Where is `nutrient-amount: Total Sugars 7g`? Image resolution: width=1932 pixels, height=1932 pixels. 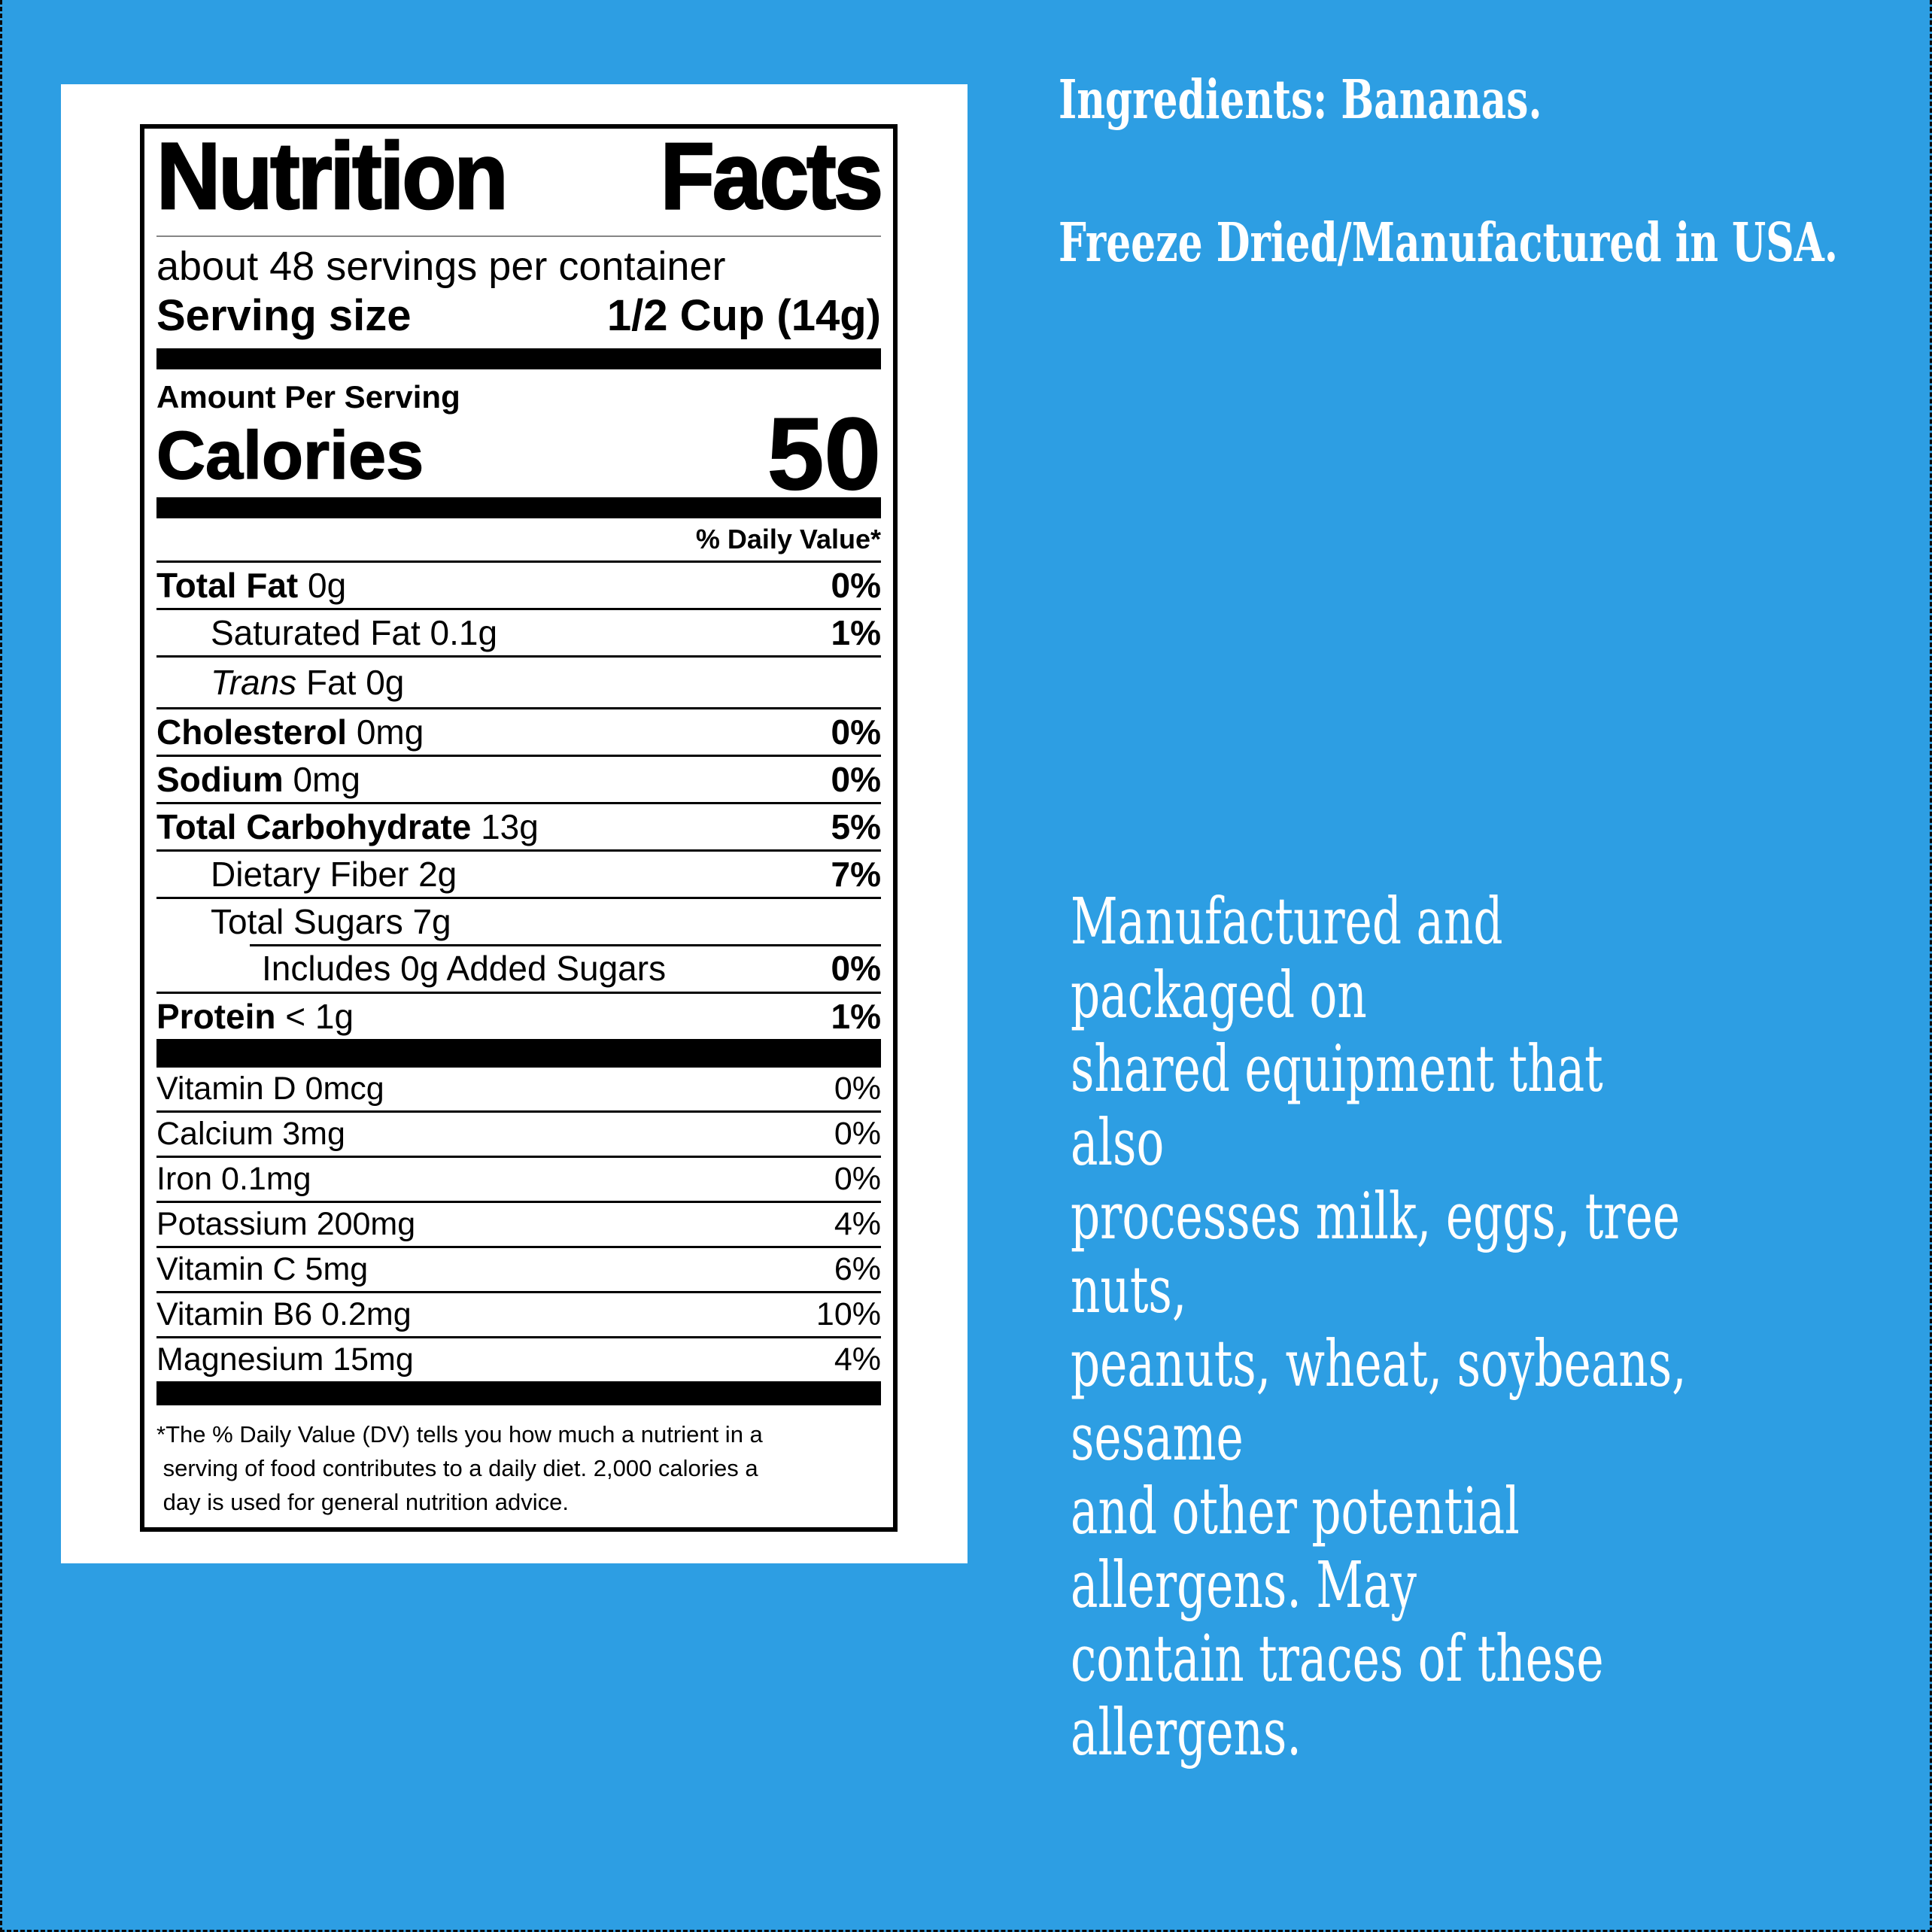
nutrient-amount: Total Sugars 7g is located at coordinates (331, 922).